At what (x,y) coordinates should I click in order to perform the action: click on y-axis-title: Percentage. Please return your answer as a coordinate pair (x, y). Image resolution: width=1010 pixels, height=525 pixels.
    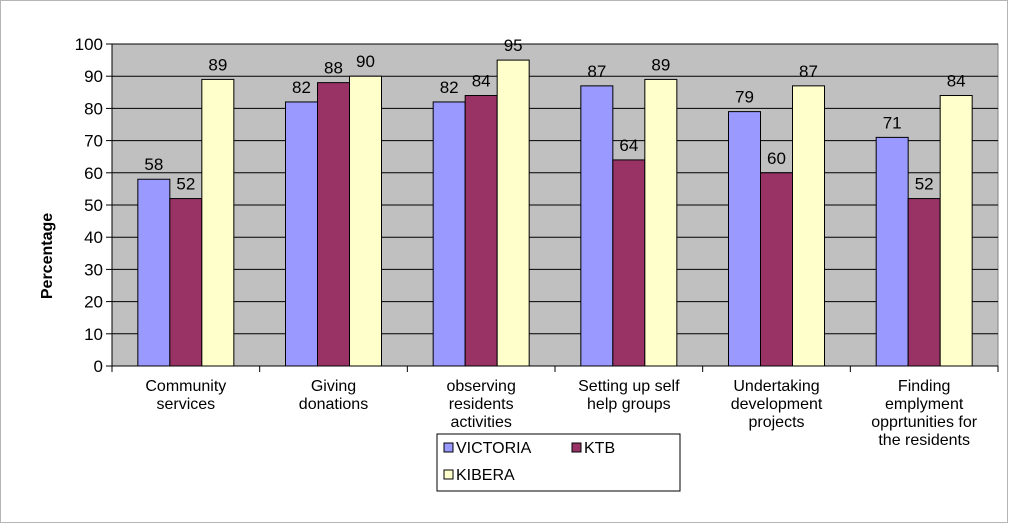
    Looking at the image, I should click on (47, 256).